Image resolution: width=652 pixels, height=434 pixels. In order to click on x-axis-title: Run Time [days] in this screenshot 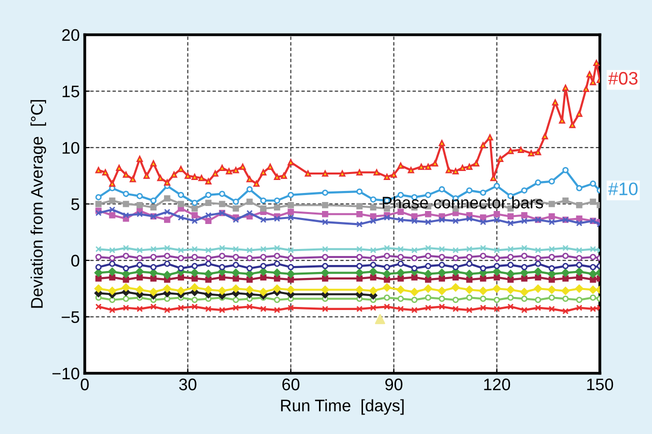, I will do `click(342, 407)`.